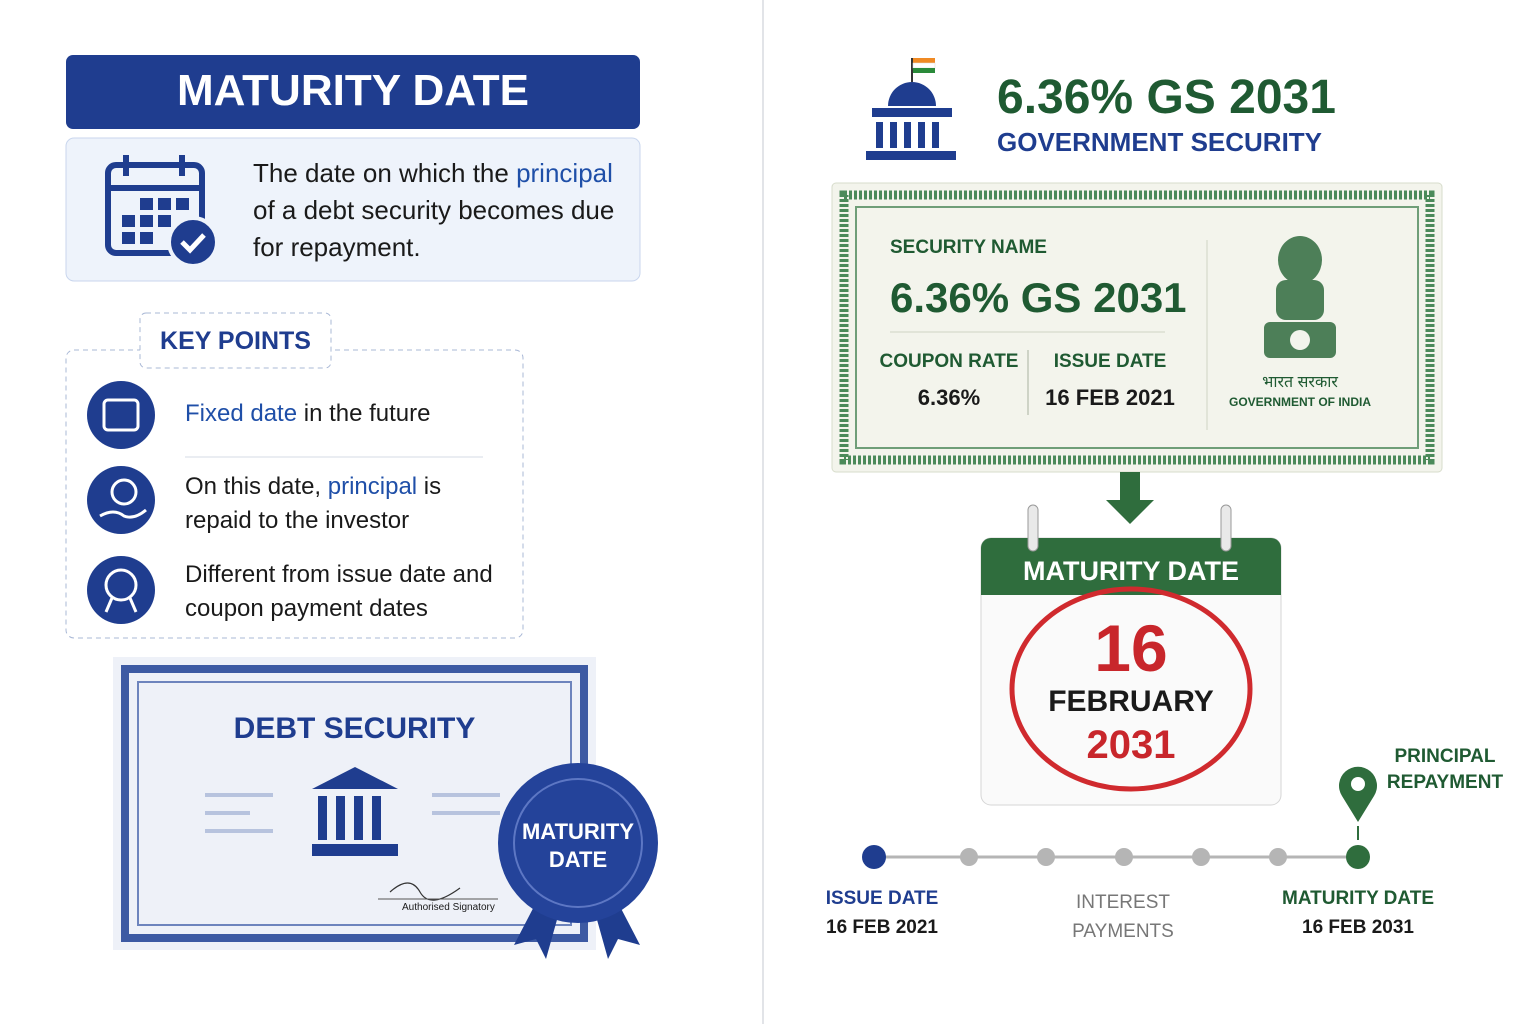 This screenshot has height=1024, width=1536. Describe the element at coordinates (578, 859) in the screenshot. I see `seal-line: DATE` at that location.